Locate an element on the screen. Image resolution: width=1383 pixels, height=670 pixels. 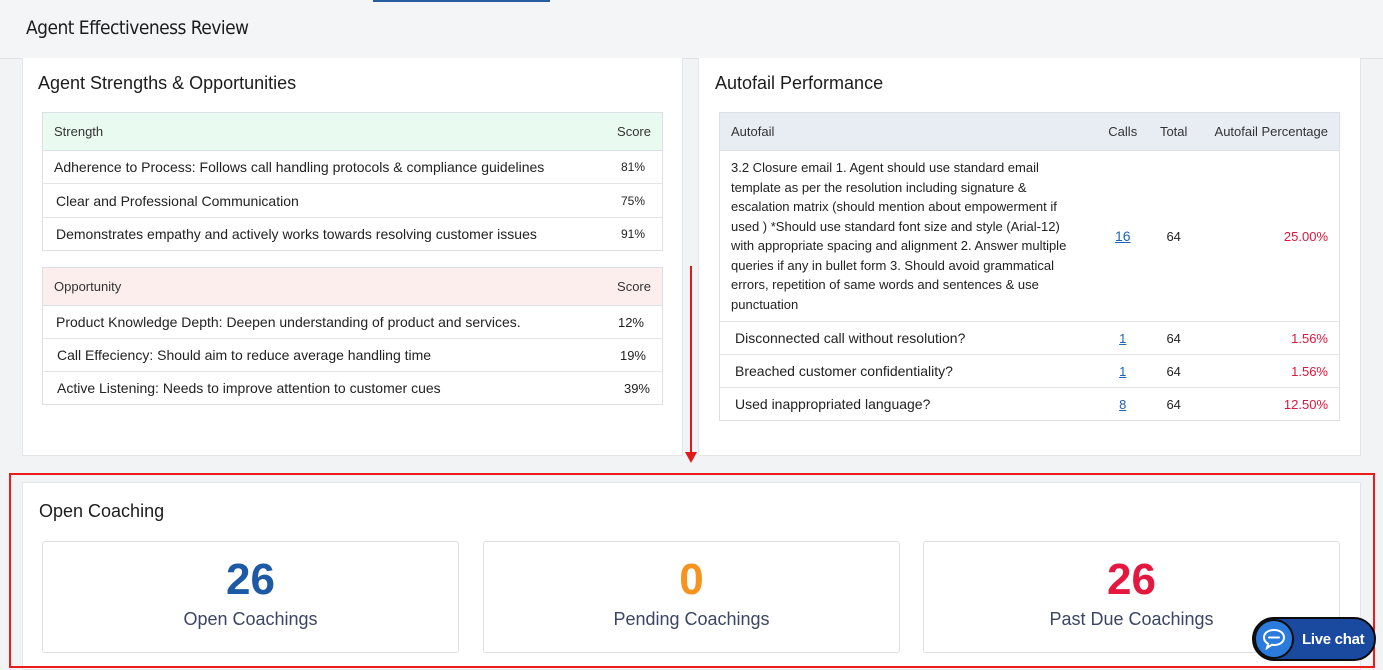
active-tab-indicator is located at coordinates (461, 1).